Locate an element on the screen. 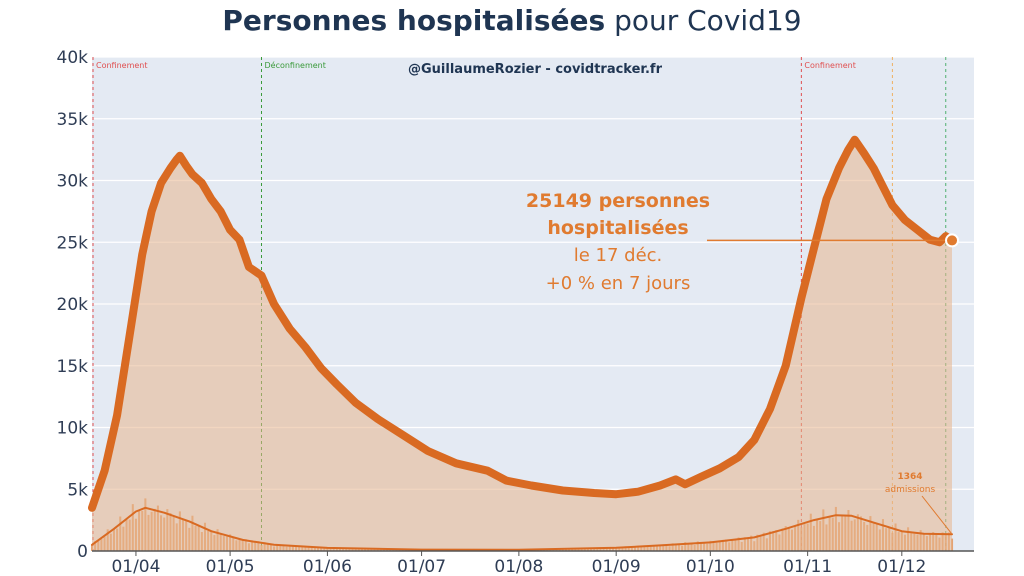 The height and width of the screenshot is (576, 1024). x-tick-label: 01/08 is located at coordinates (518, 566).